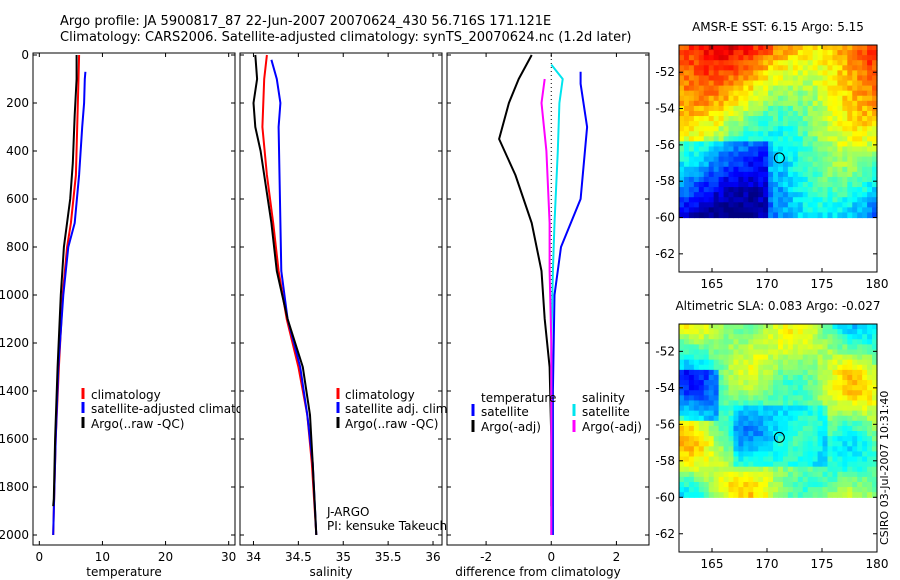  I want to click on x-tick-label: 10, so click(102, 557).